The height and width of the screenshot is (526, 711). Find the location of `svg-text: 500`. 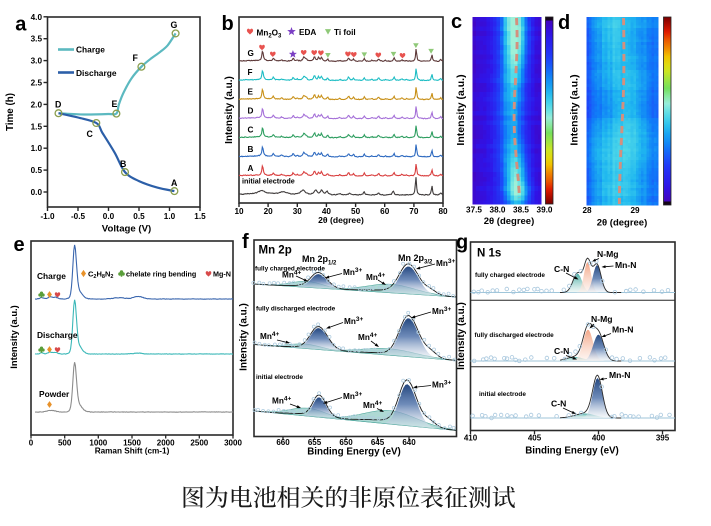

svg-text: 500 is located at coordinates (65, 443).